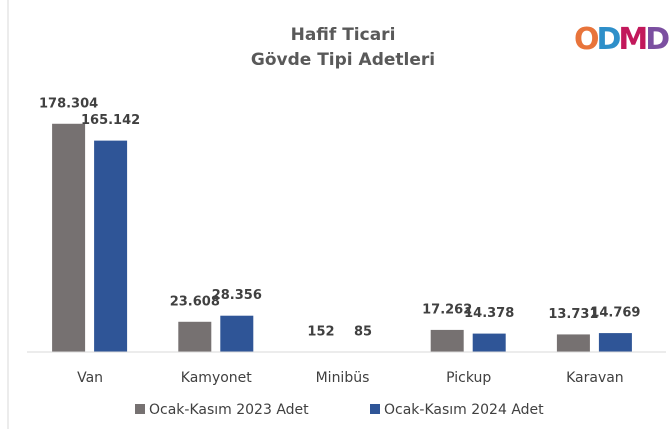  What do you see at coordinates (343, 378) in the screenshot?
I see `x-tick-label: Minibüs` at bounding box center [343, 378].